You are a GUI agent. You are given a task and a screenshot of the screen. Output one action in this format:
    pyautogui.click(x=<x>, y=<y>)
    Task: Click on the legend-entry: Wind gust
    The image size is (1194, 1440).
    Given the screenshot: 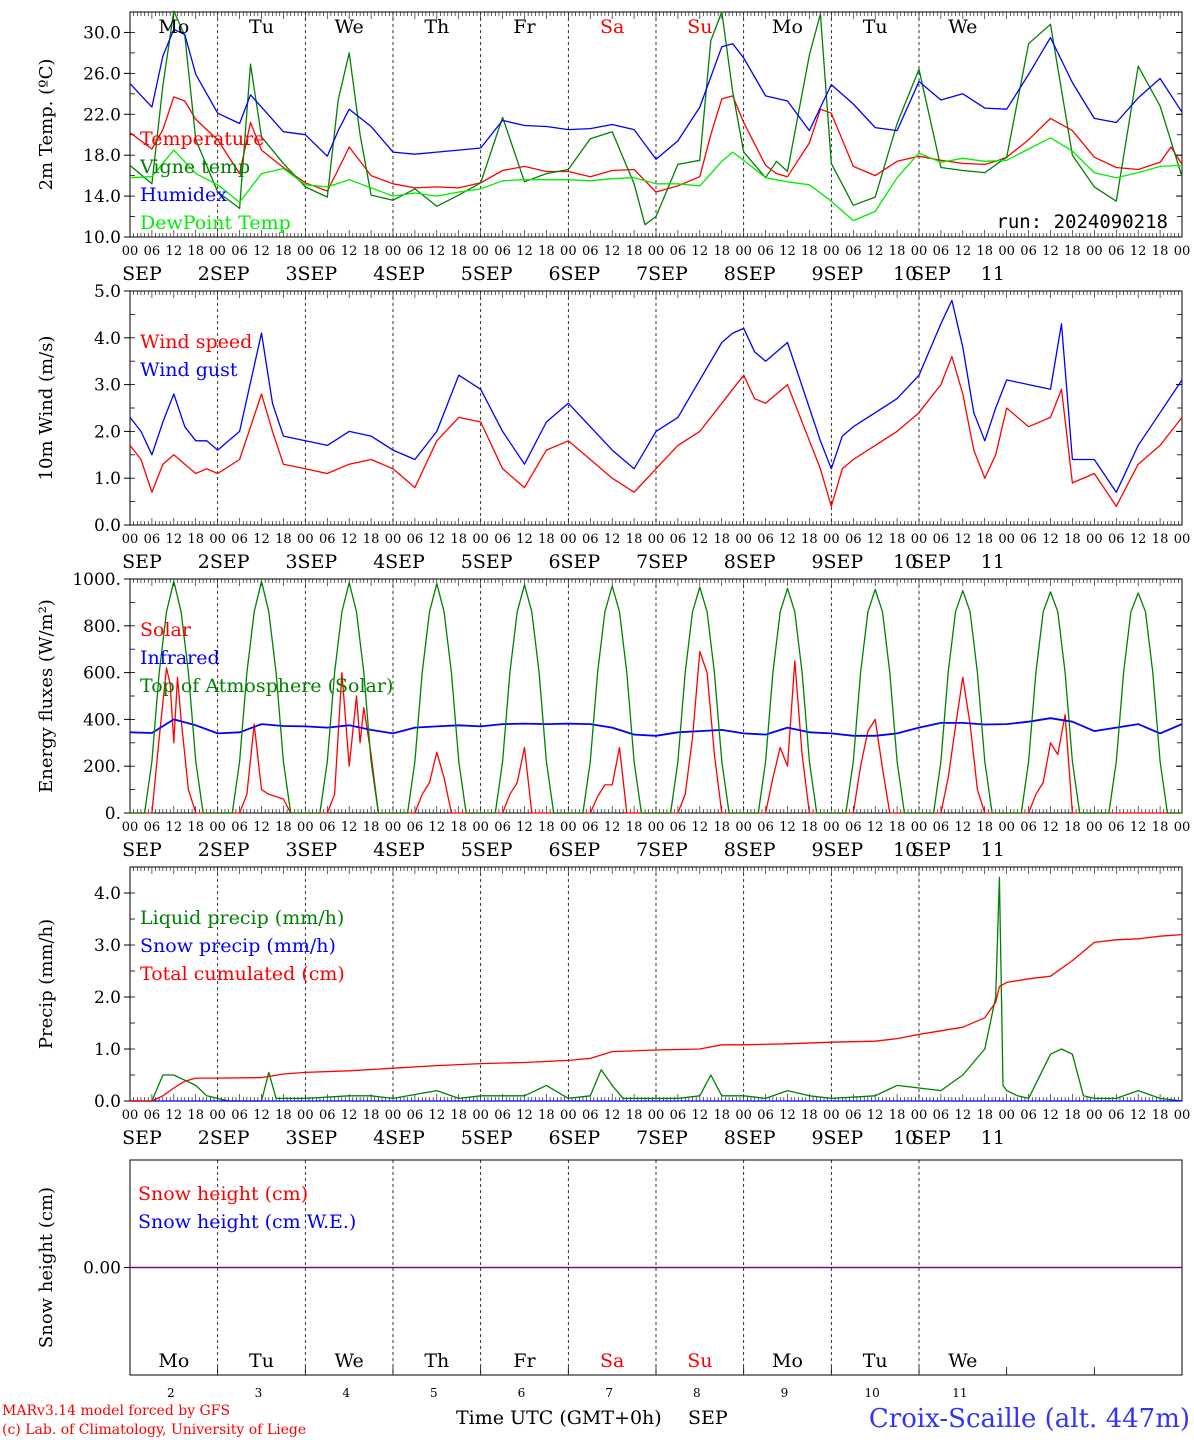 What is the action you would take?
    pyautogui.click(x=189, y=370)
    